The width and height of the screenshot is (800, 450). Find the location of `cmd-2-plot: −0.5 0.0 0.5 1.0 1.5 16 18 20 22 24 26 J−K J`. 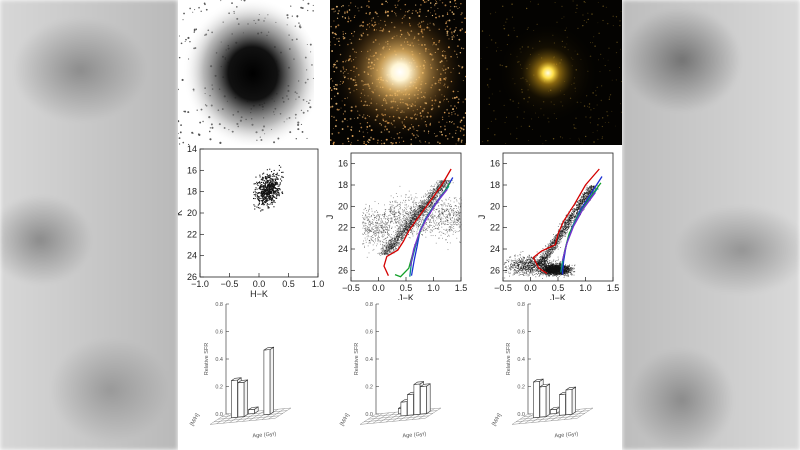

cmd-2-plot: −0.5 0.0 0.5 1.0 1.5 16 18 20 22 24 26 J−K J is located at coordinates (396, 226).